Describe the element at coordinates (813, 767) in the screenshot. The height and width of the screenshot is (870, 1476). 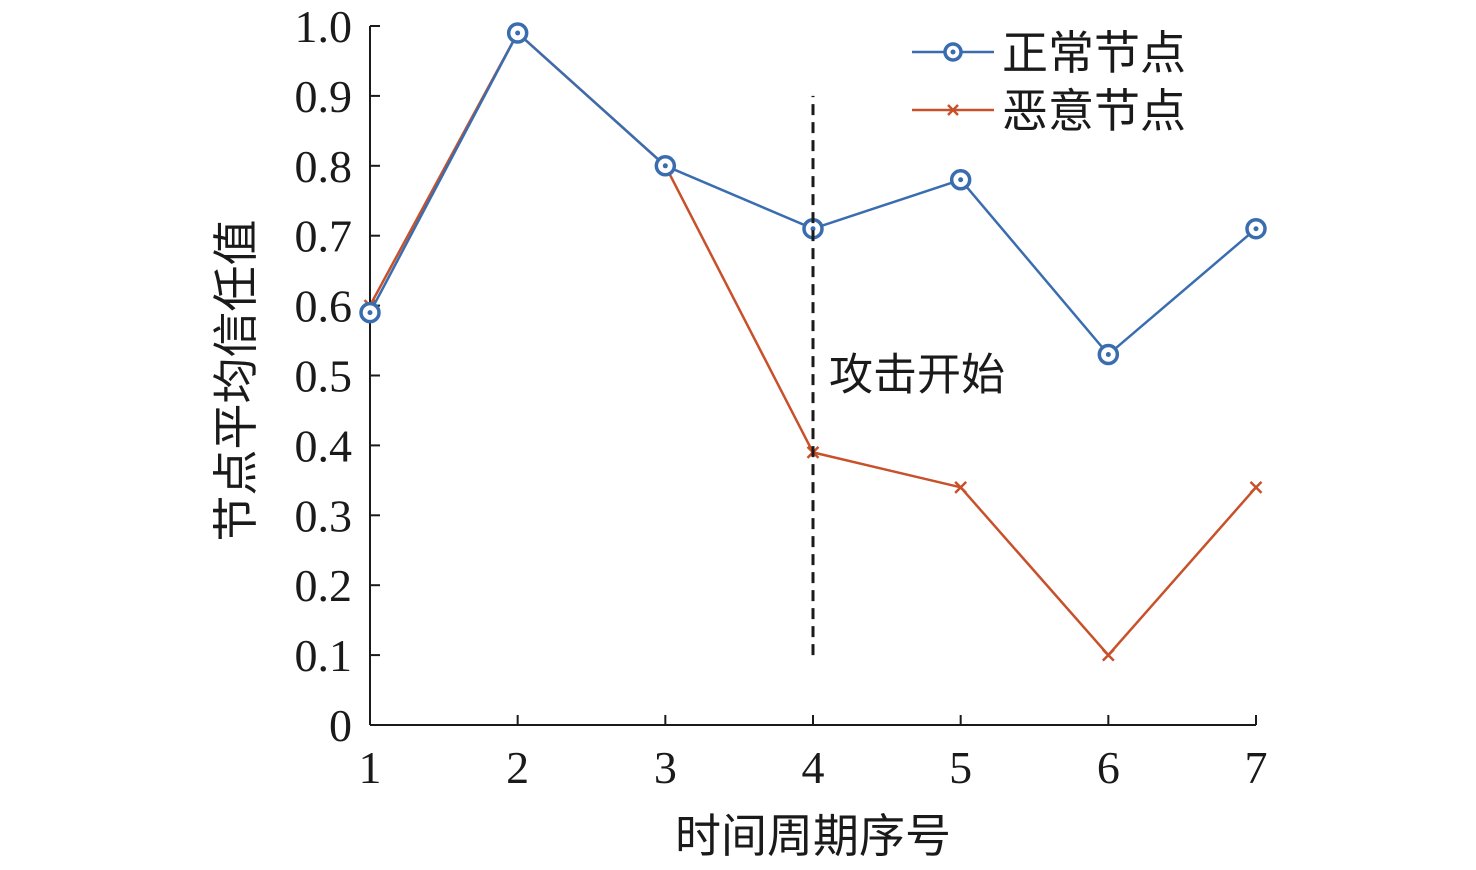
I see `x-tick-label: 4` at that location.